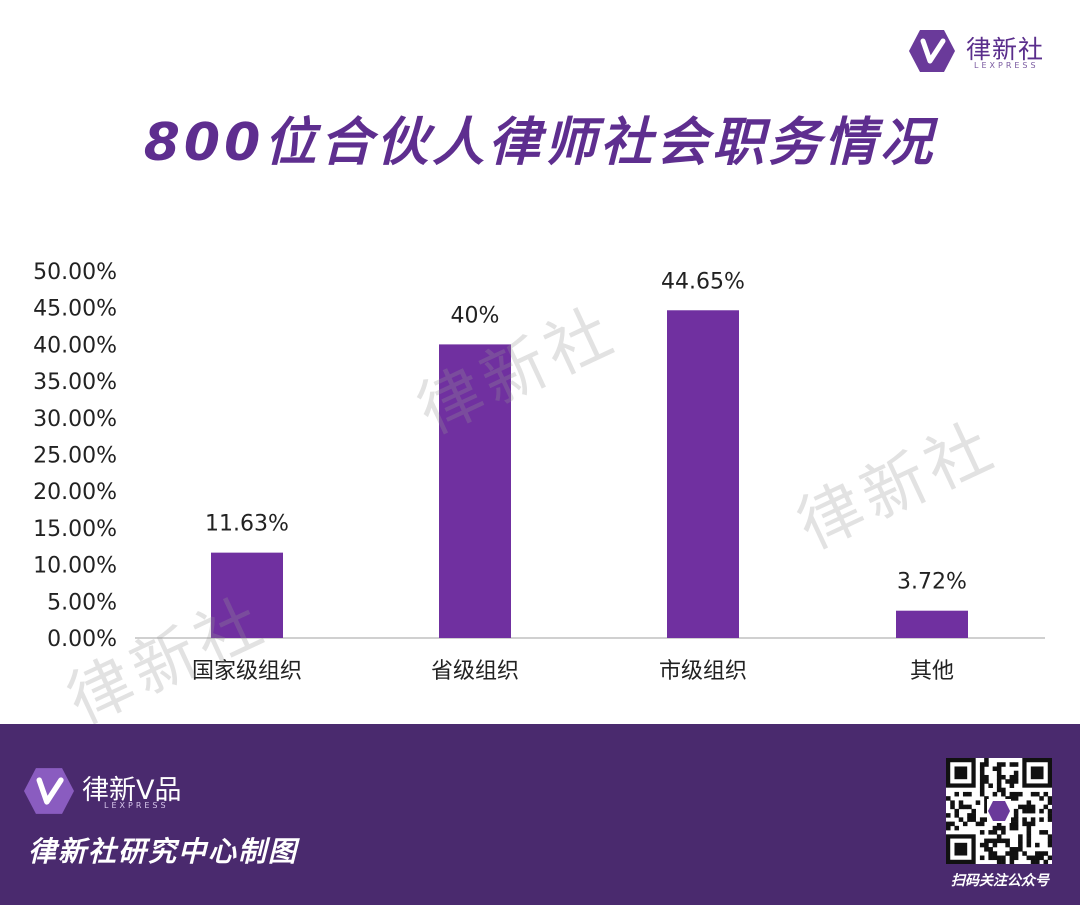 The height and width of the screenshot is (905, 1080). I want to click on qr-code-icon, so click(999, 811).